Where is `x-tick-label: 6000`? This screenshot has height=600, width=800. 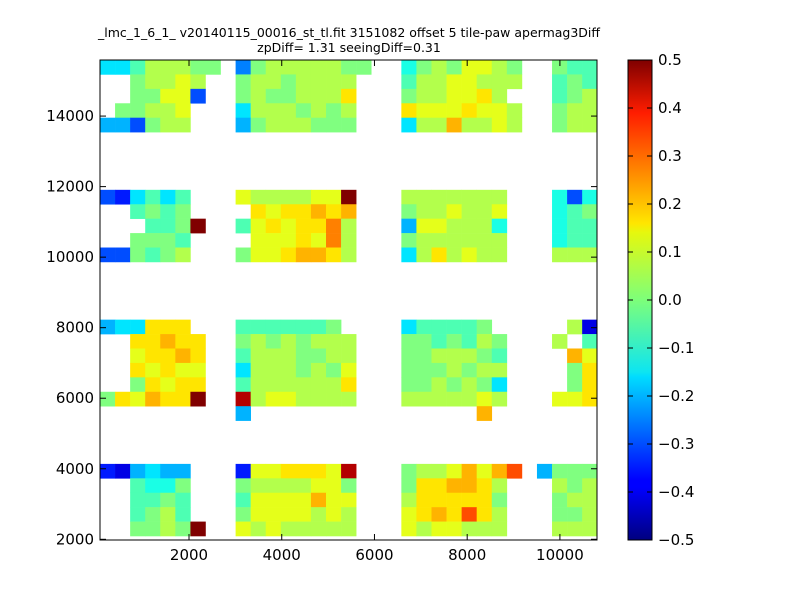 x-tick-label: 6000 is located at coordinates (374, 555).